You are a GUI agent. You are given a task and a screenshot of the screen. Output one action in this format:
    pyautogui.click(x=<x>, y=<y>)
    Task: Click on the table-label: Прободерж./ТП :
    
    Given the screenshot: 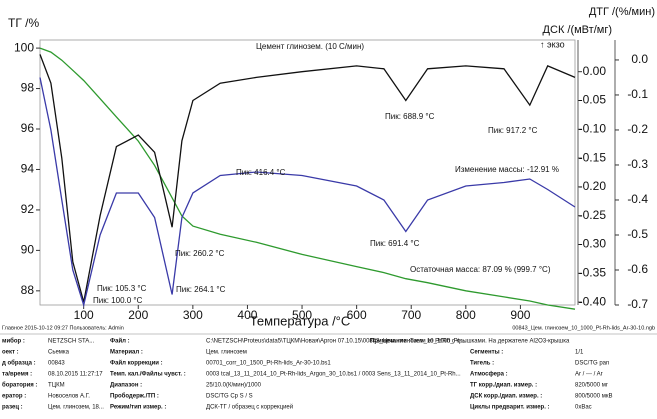 What is the action you would take?
    pyautogui.click(x=134, y=396)
    